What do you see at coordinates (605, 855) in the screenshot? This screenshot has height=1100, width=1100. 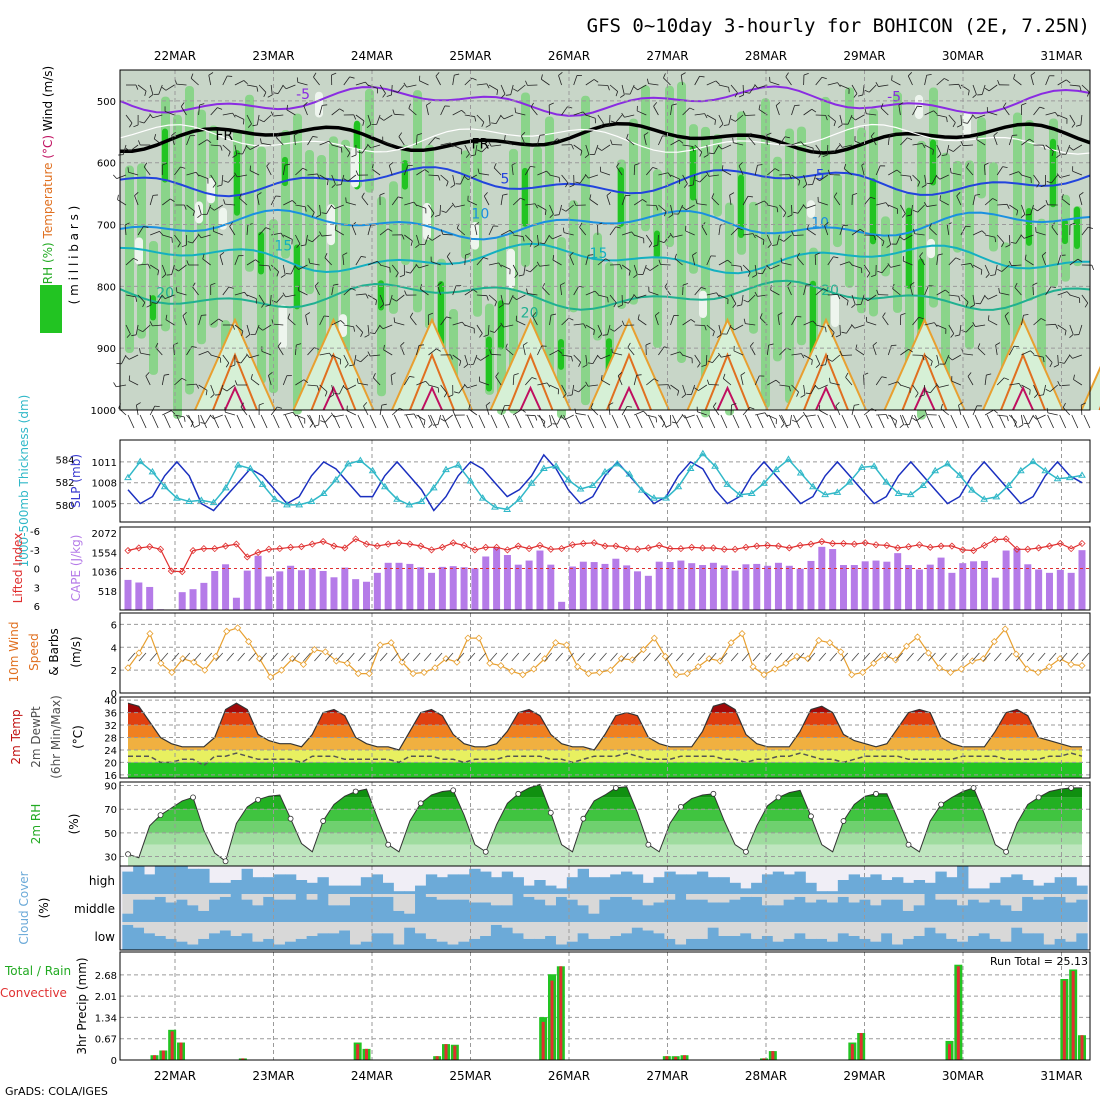 I see `rh-band` at bounding box center [605, 855].